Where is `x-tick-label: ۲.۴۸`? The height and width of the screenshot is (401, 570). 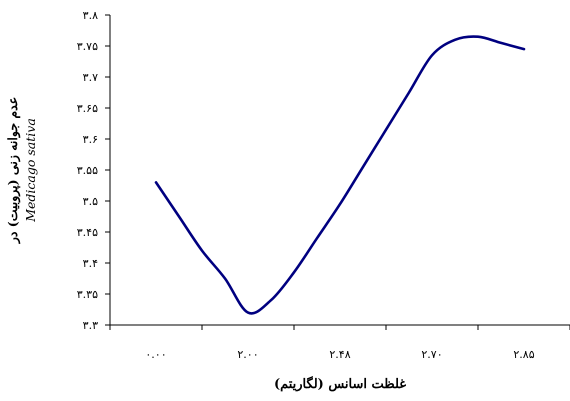 x-tick-label: ۲.۴۸ is located at coordinates (339, 354).